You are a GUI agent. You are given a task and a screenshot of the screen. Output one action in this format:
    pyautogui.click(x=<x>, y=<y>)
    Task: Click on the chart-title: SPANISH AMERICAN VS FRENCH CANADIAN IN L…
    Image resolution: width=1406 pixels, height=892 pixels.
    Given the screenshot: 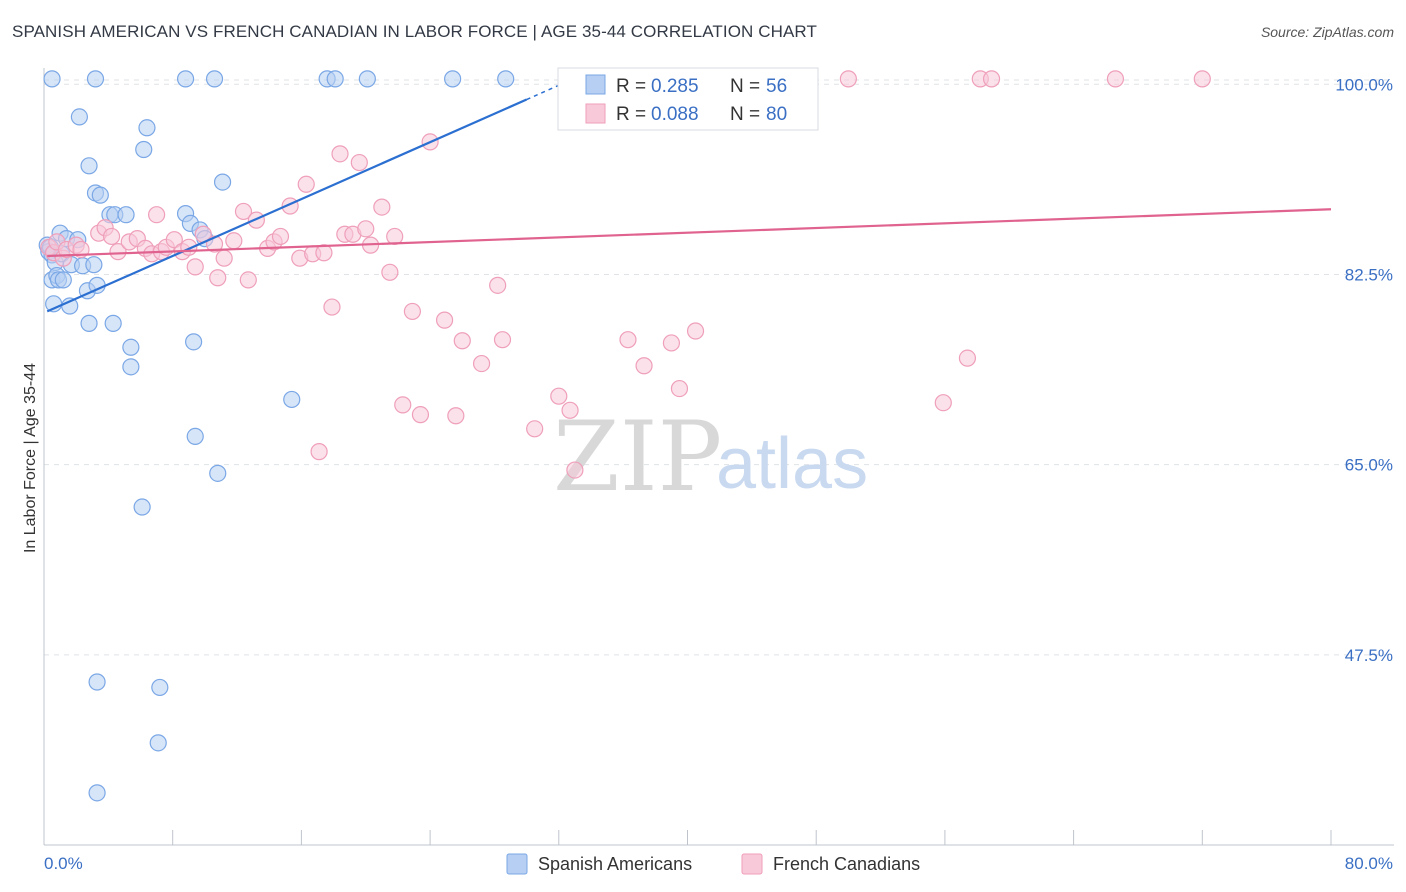 What is the action you would take?
    pyautogui.click(x=414, y=31)
    